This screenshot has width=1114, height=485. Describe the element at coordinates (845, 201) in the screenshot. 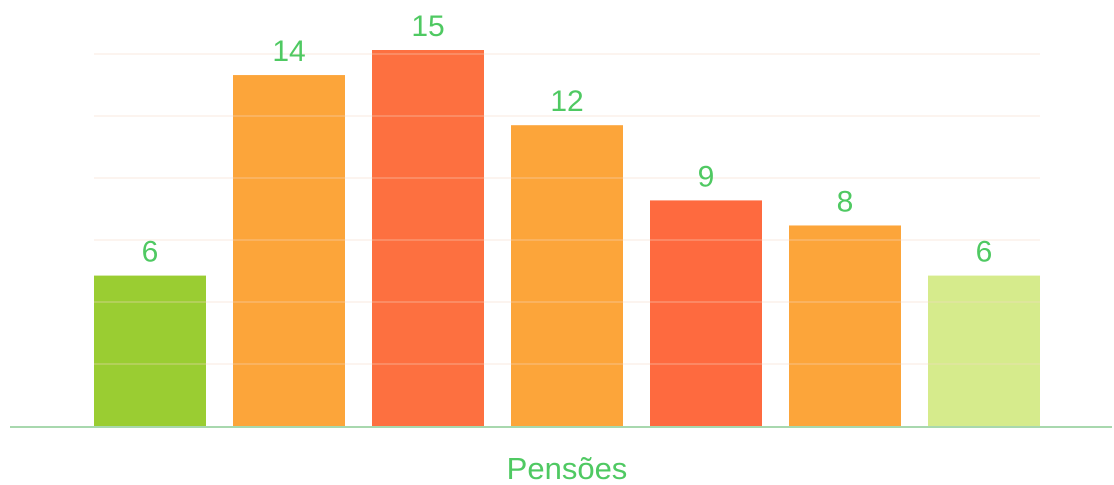

I see `data-label-6: 8` at that location.